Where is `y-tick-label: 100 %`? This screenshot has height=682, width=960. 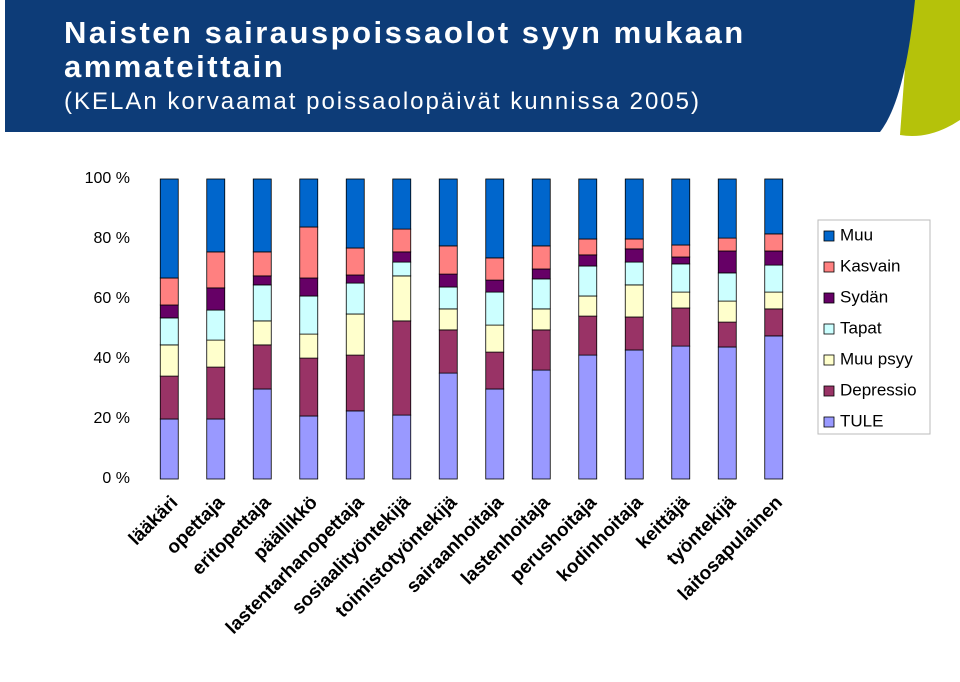
y-tick-label: 100 % is located at coordinates (107, 178).